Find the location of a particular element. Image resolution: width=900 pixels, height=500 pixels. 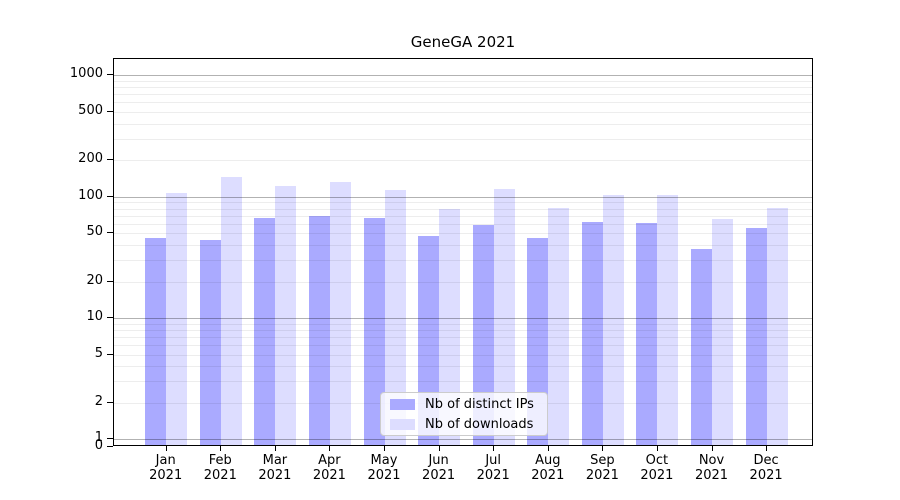

x-tick-label-sep: Sep 2021 is located at coordinates (602, 468).